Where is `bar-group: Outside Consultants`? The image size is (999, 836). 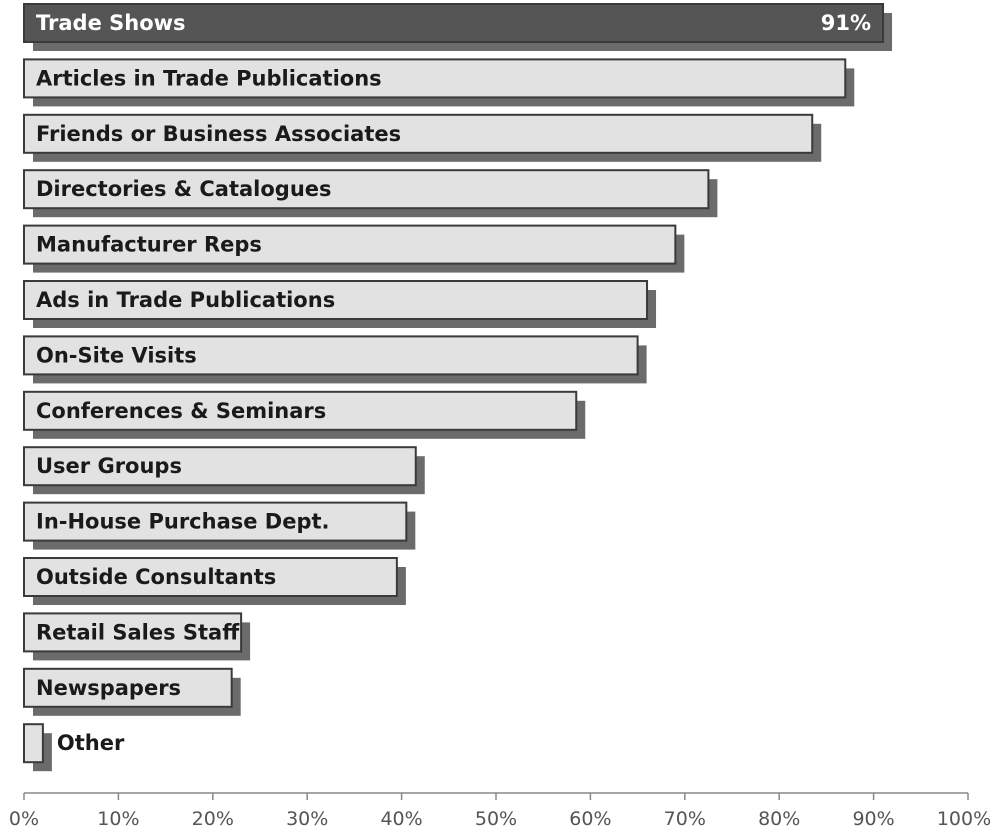
bar-group: Outside Consultants is located at coordinates (214, 581).